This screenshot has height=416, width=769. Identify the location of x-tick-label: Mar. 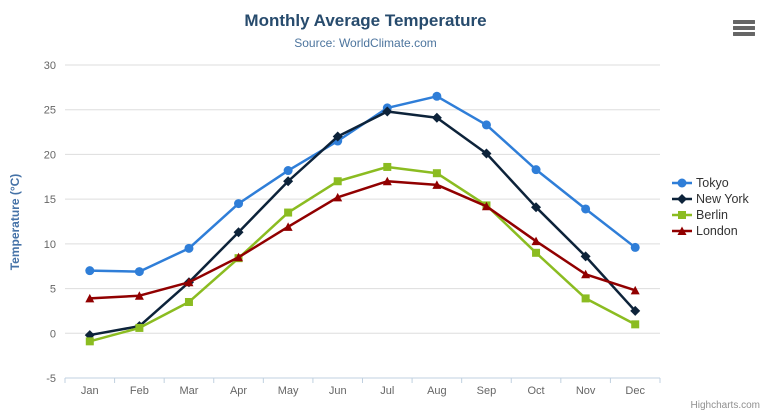
(188, 391).